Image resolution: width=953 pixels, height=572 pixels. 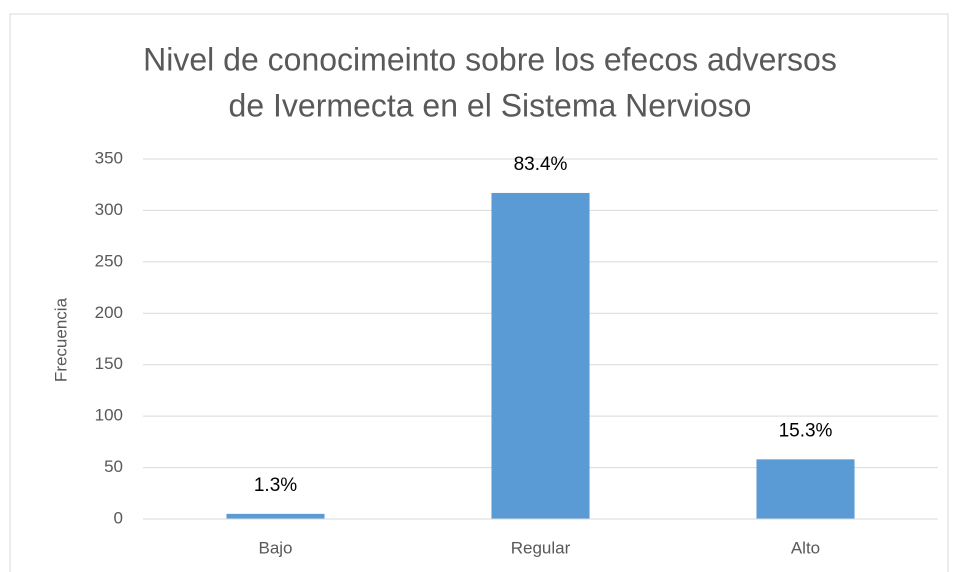 I want to click on y-tick-label: 250, so click(x=109, y=260).